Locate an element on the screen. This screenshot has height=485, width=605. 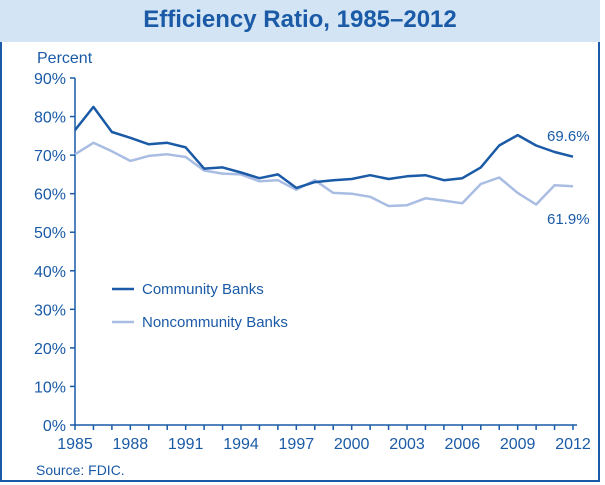
series-line-noncommunity-banks is located at coordinates (324, 174).